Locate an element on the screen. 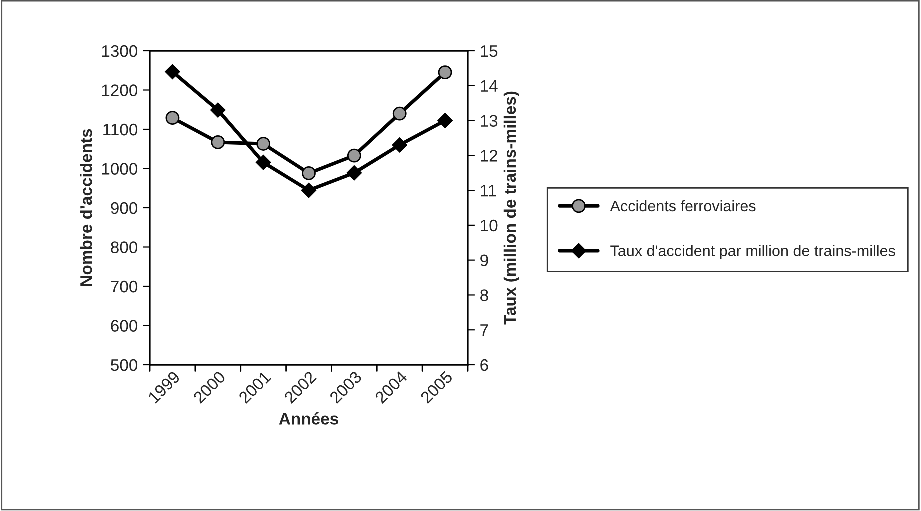  y-tick-label: 1000 is located at coordinates (120, 169).